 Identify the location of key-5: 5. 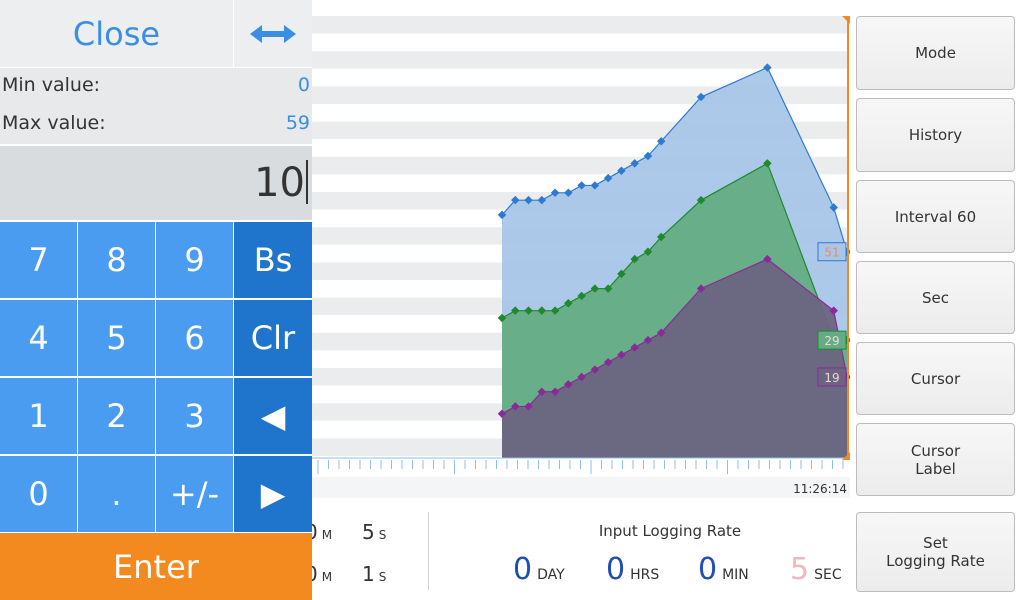
(116, 338).